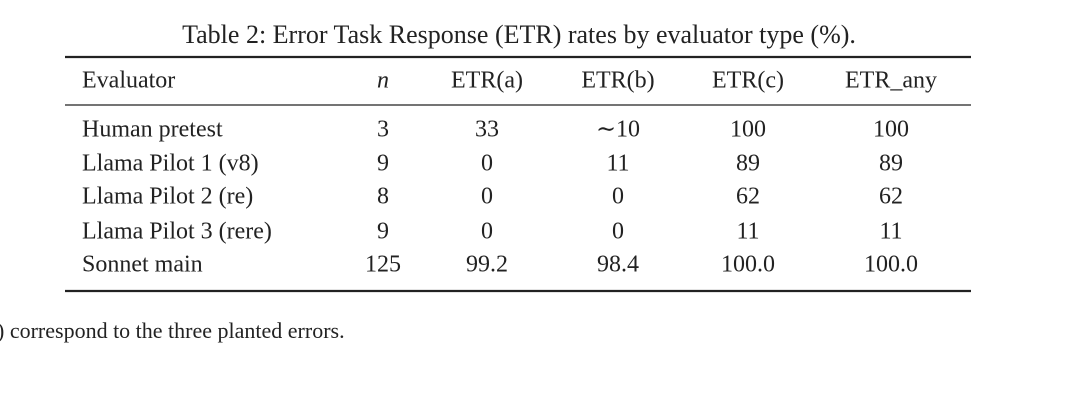 This screenshot has width=1080, height=409. What do you see at coordinates (617, 81) in the screenshot?
I see `header-cell: ETR(b)` at bounding box center [617, 81].